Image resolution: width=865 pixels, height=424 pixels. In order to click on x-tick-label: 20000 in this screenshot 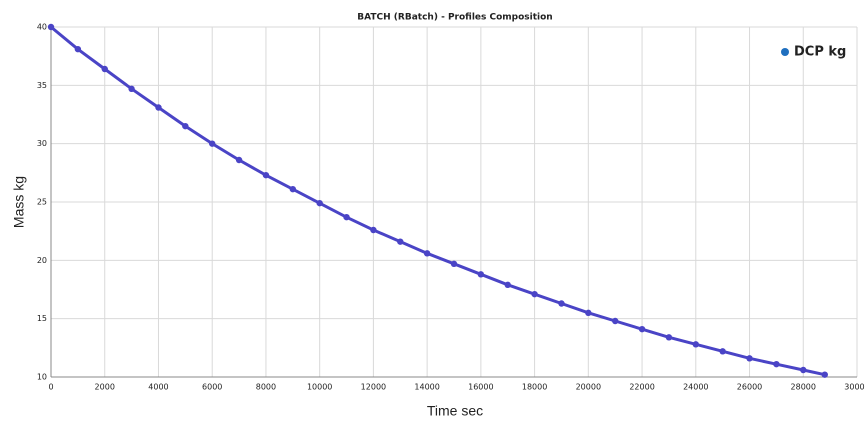, I will do `click(588, 387)`.